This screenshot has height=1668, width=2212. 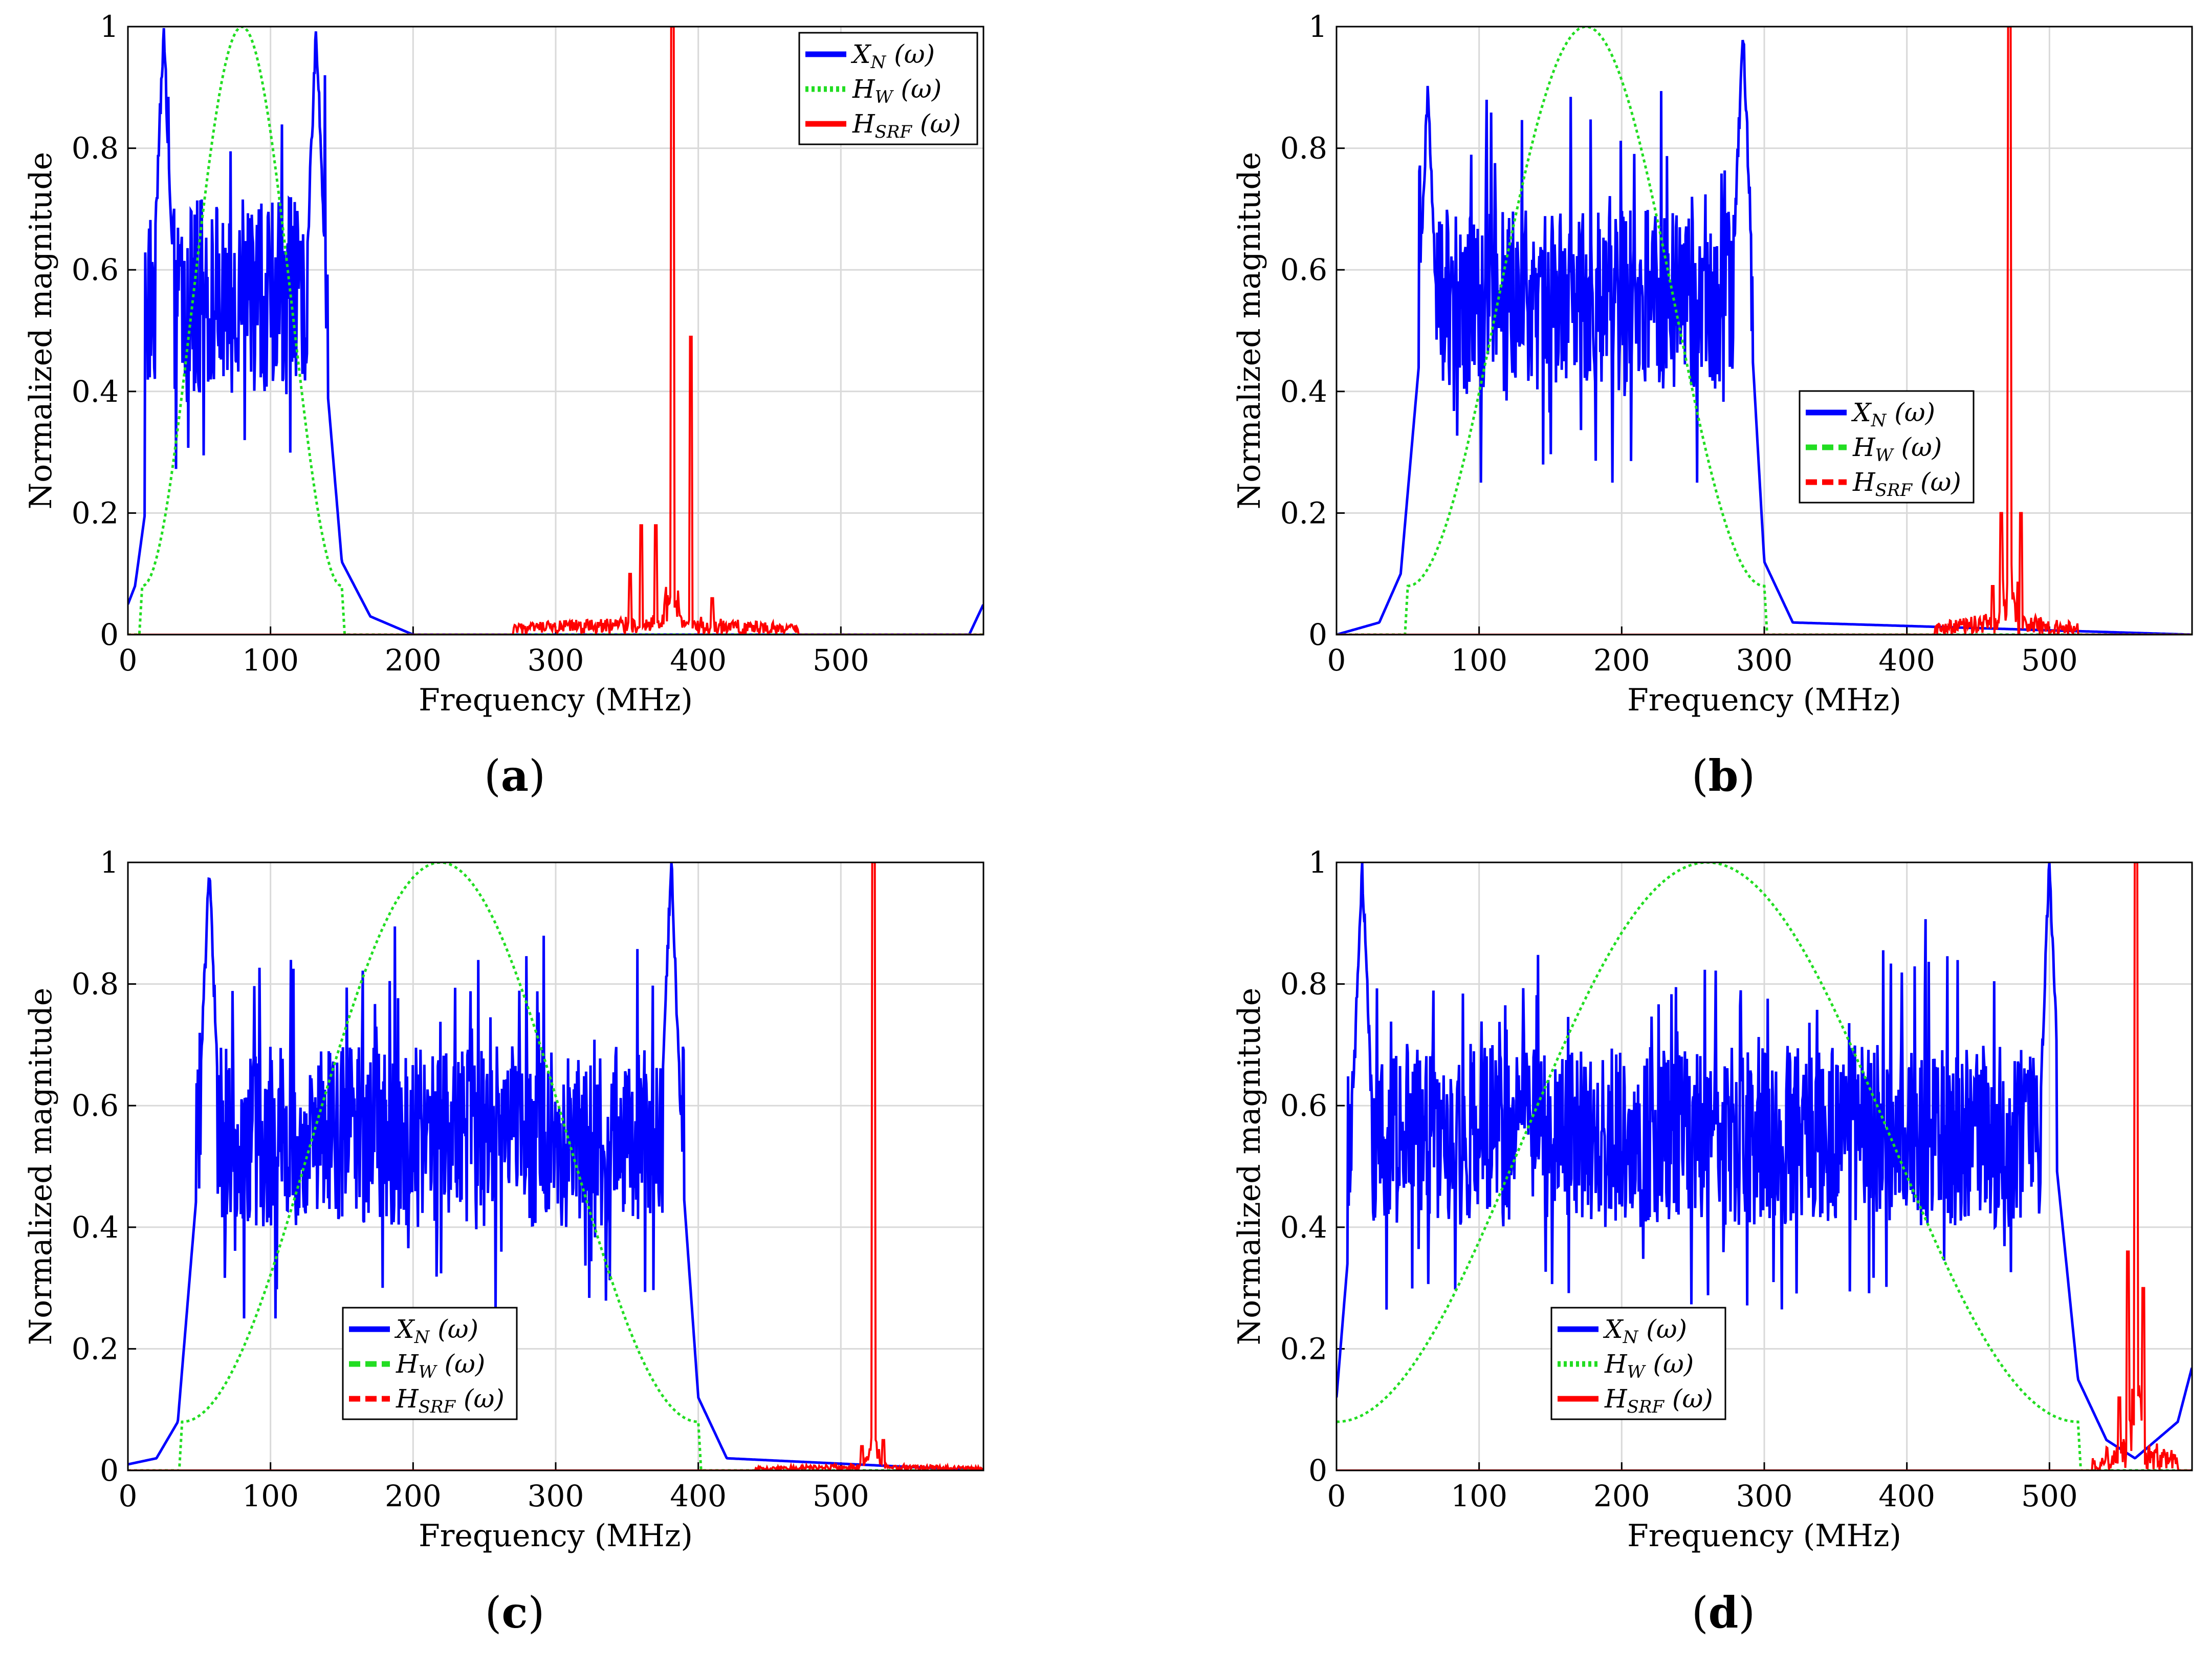 I want to click on panel-label: (d), so click(x=1724, y=1613).